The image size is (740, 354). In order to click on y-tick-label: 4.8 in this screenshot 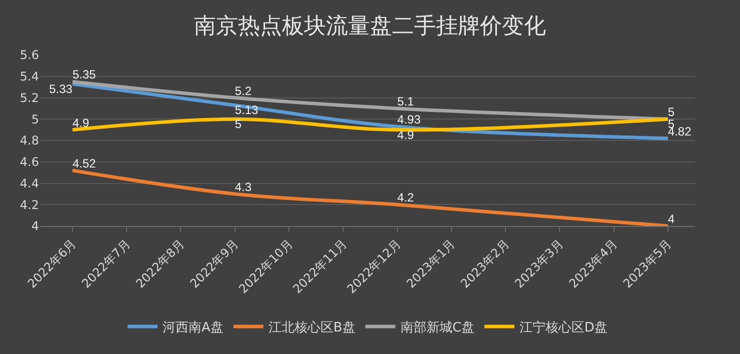, I will do `click(29, 141)`.